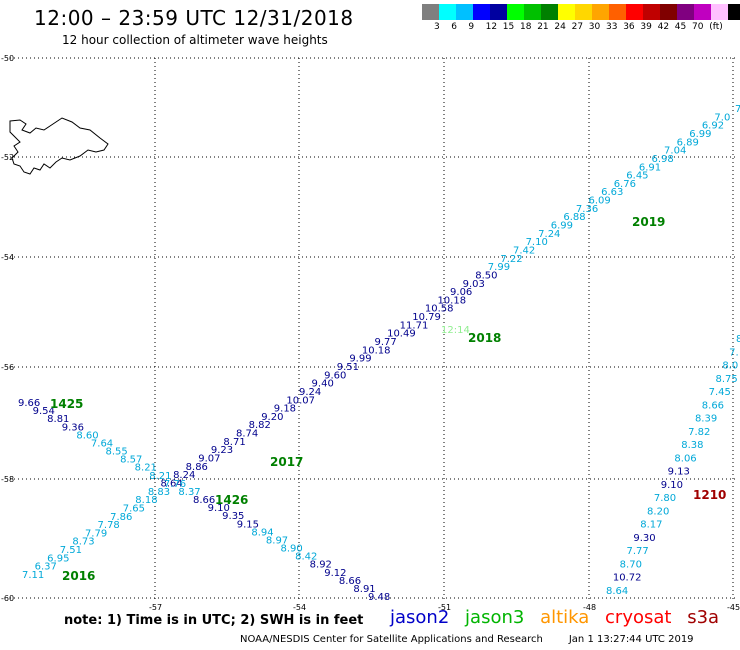 The height and width of the screenshot is (650, 740). Describe the element at coordinates (499, 267) in the screenshot. I see `swh-value: 7.99` at that location.